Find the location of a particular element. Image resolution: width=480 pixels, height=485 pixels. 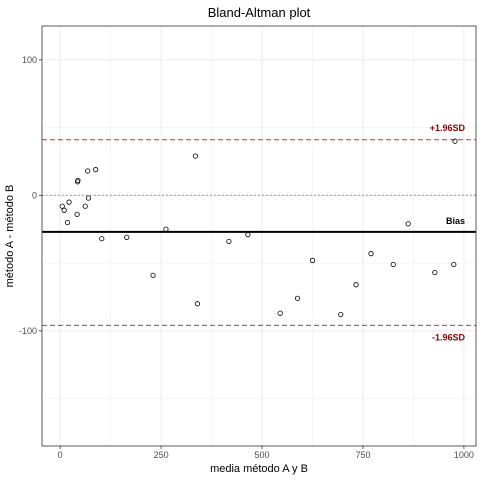

lower-loa-label: -1.96SD is located at coordinates (449, 337).